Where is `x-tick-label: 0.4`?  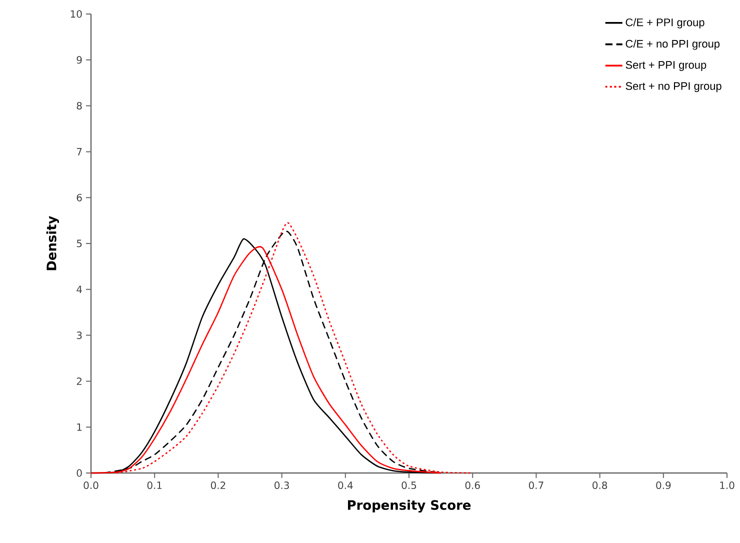
x-tick-label: 0.4 is located at coordinates (345, 486).